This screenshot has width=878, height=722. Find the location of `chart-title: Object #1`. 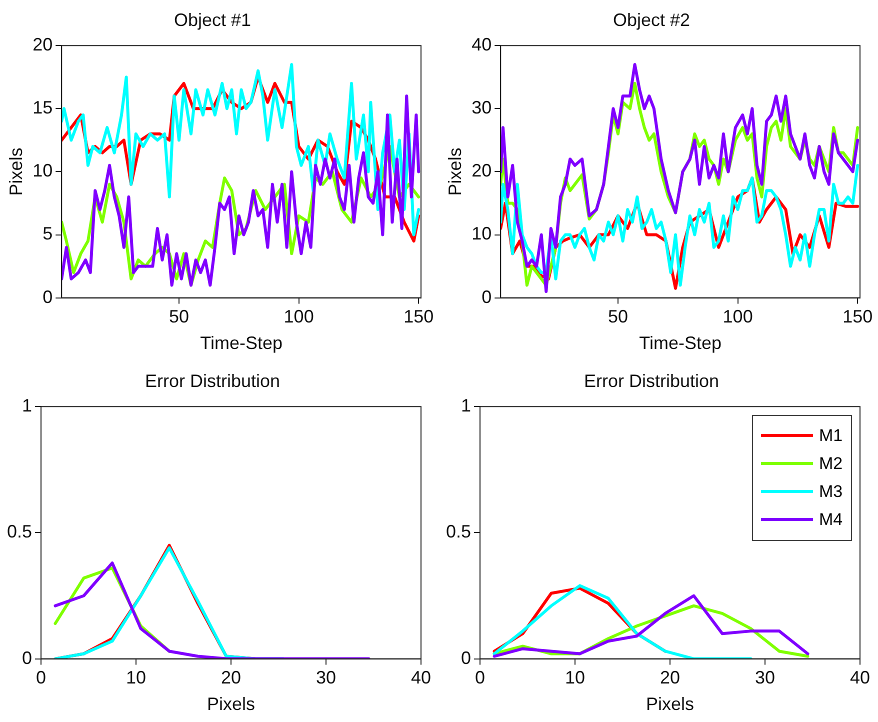

chart-title: Object #1 is located at coordinates (213, 20).